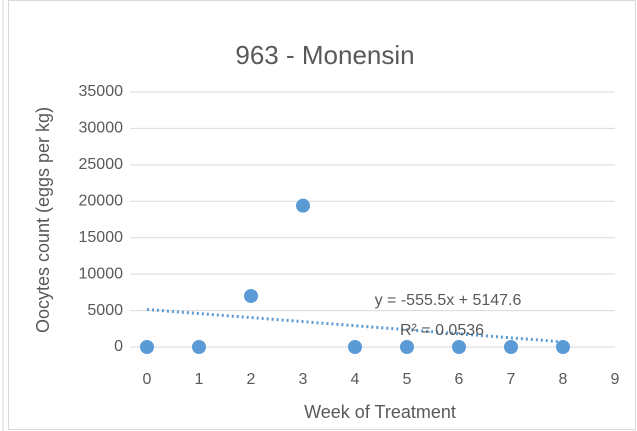  What do you see at coordinates (563, 379) in the screenshot?
I see `x-tick-label: 8` at bounding box center [563, 379].